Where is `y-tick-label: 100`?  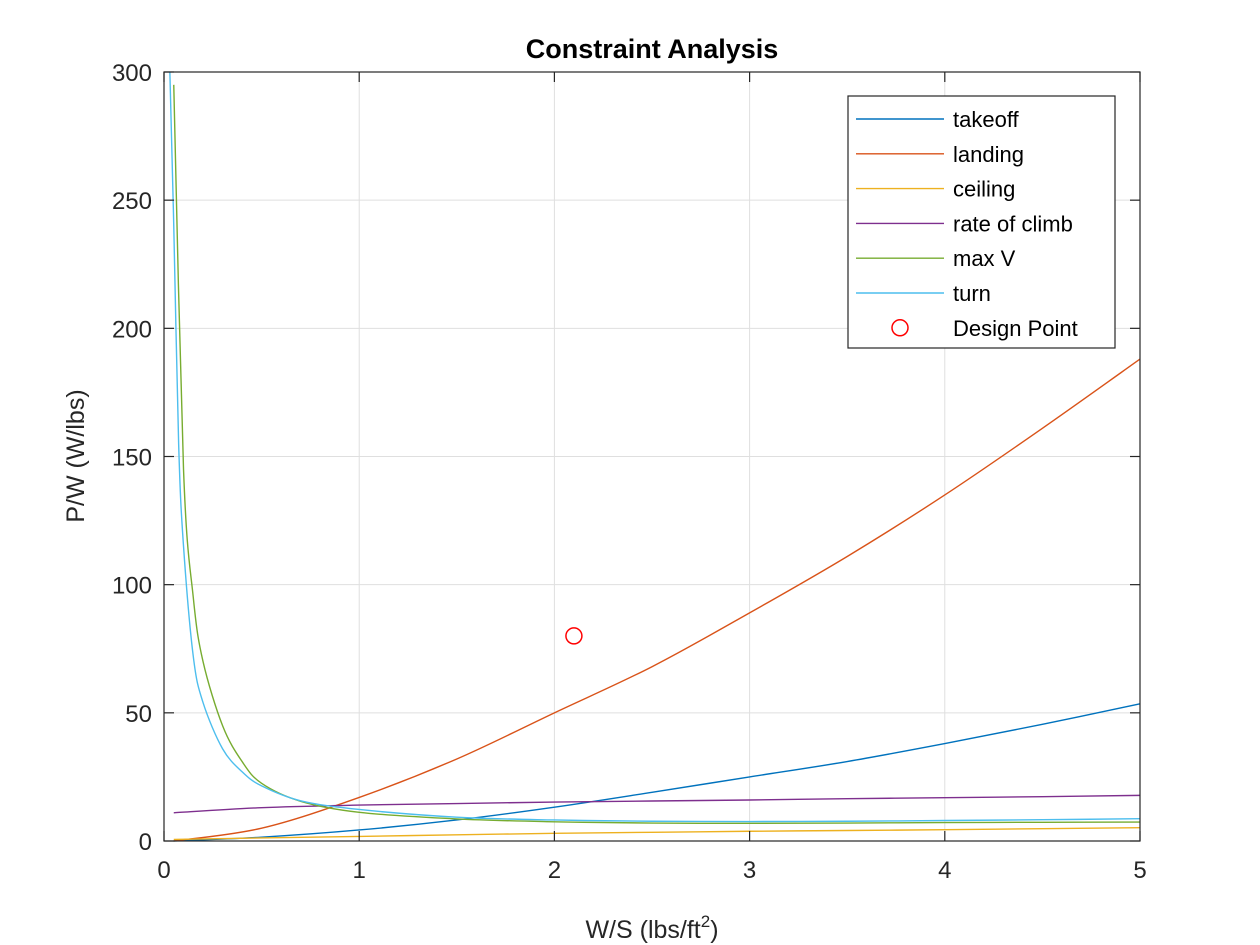
y-tick-label: 100 is located at coordinates (132, 586).